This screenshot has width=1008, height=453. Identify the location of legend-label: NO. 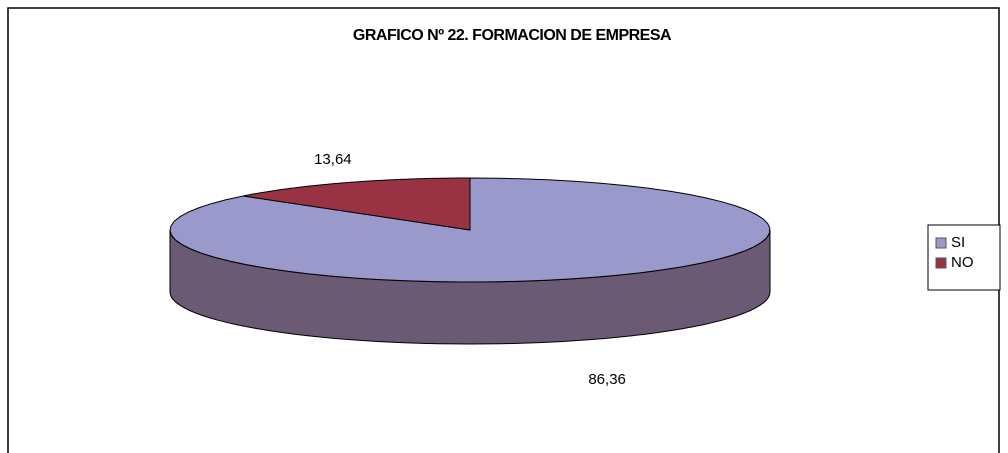
(962, 262).